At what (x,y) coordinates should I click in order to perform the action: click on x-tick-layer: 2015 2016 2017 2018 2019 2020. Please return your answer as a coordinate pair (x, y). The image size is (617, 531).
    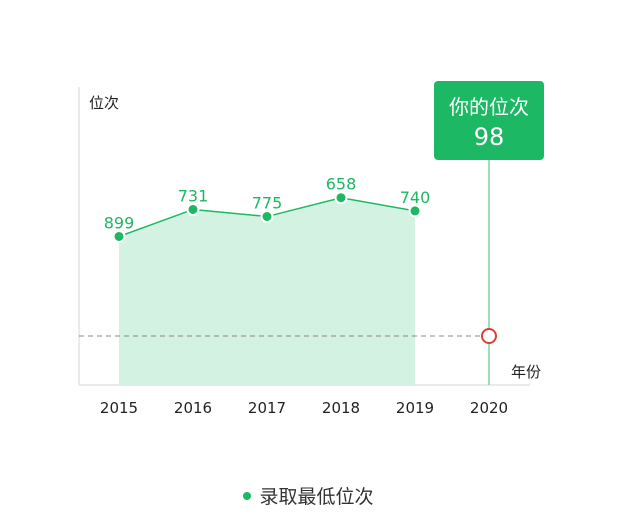
    Looking at the image, I should click on (304, 408).